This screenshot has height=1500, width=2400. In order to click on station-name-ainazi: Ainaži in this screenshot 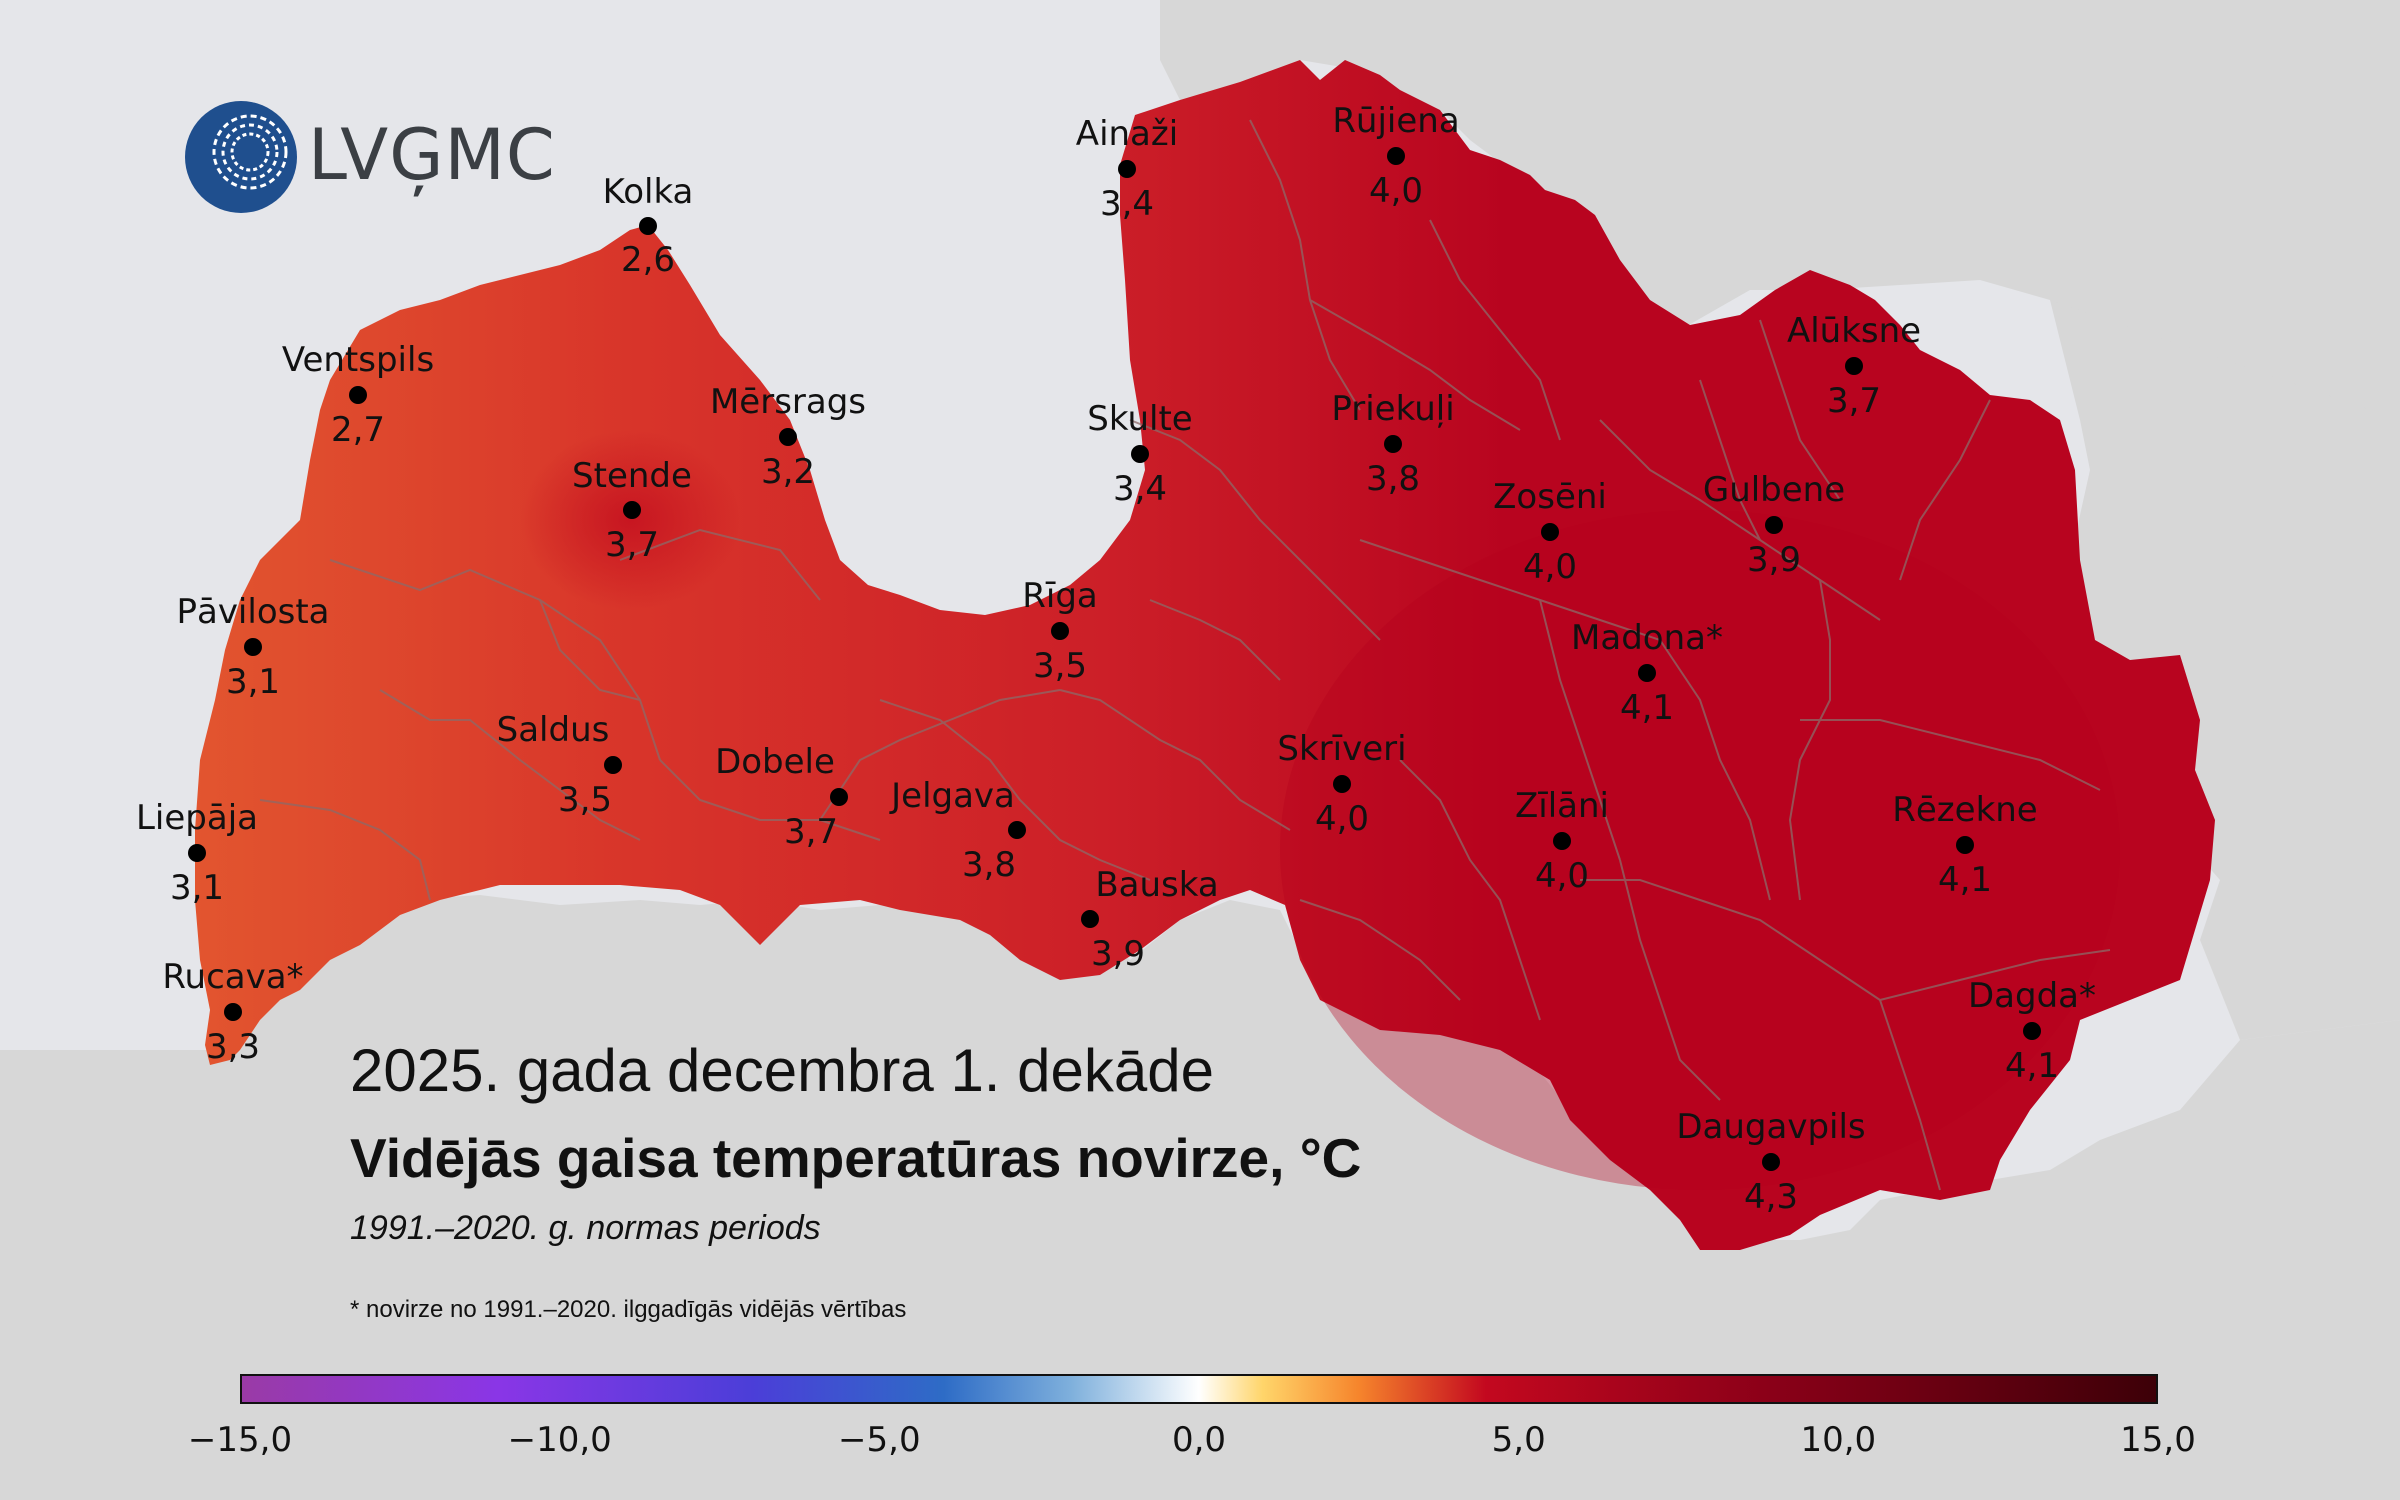, I will do `click(1127, 134)`.